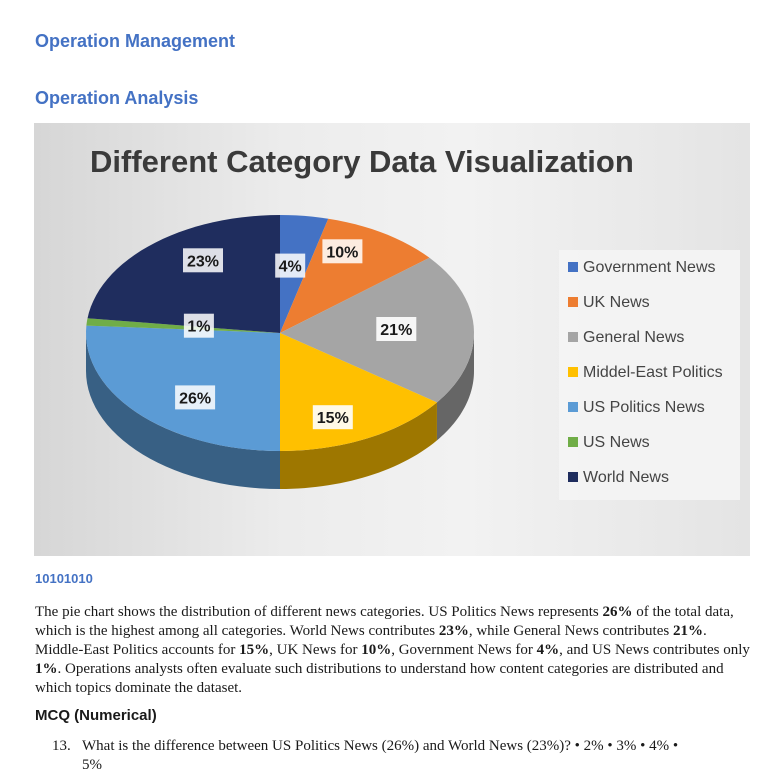 The height and width of the screenshot is (781, 776). I want to click on legend-label: UK News, so click(616, 302).